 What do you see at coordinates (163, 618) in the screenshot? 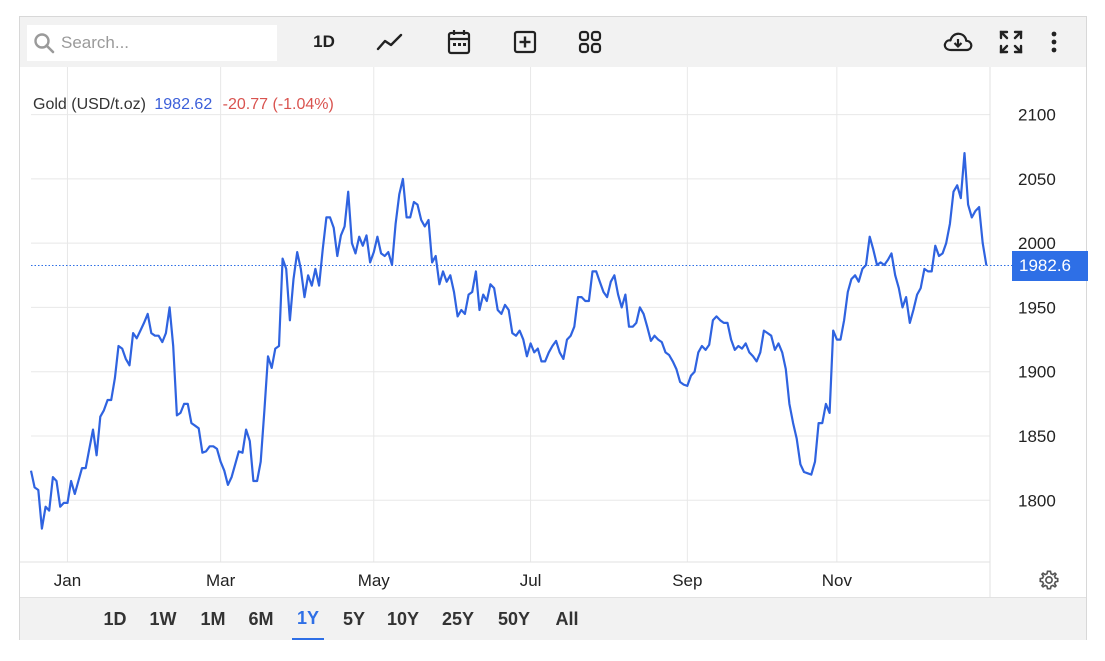
I see `range-button-1w: 1W` at bounding box center [163, 618].